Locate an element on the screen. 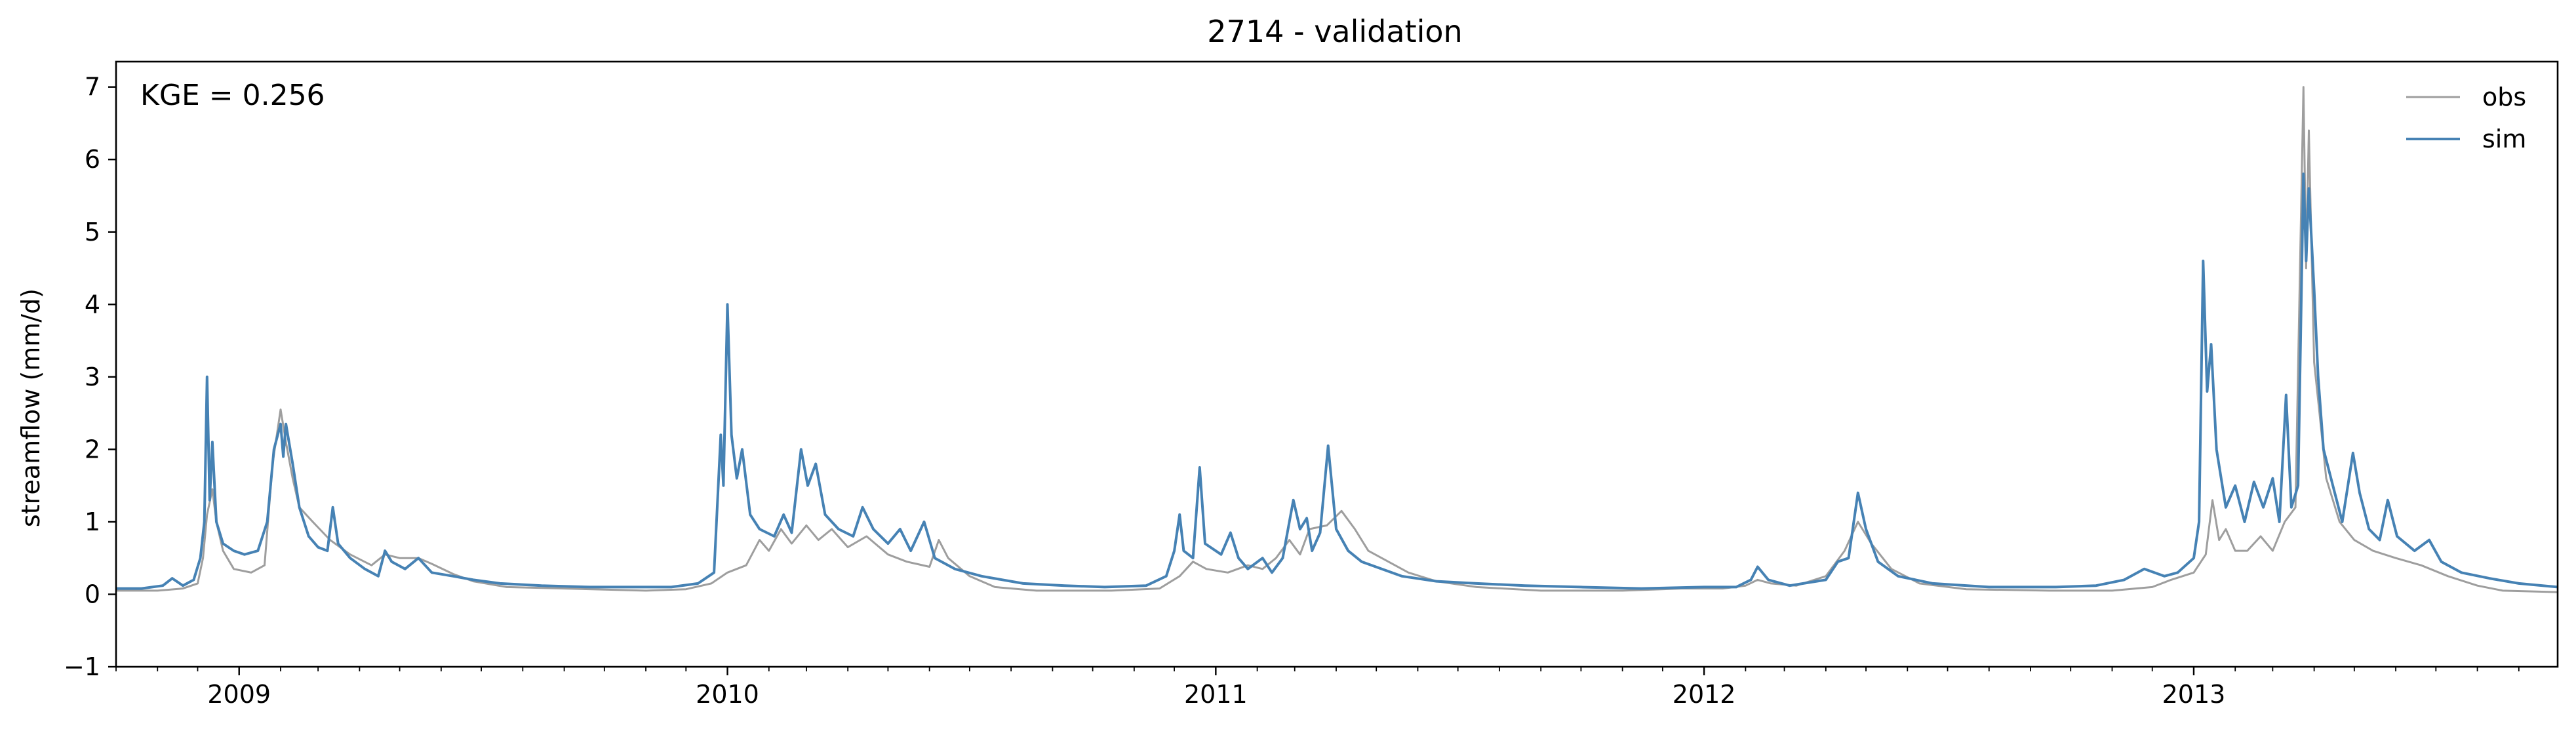  x-tick-label: 2009 is located at coordinates (239, 694).